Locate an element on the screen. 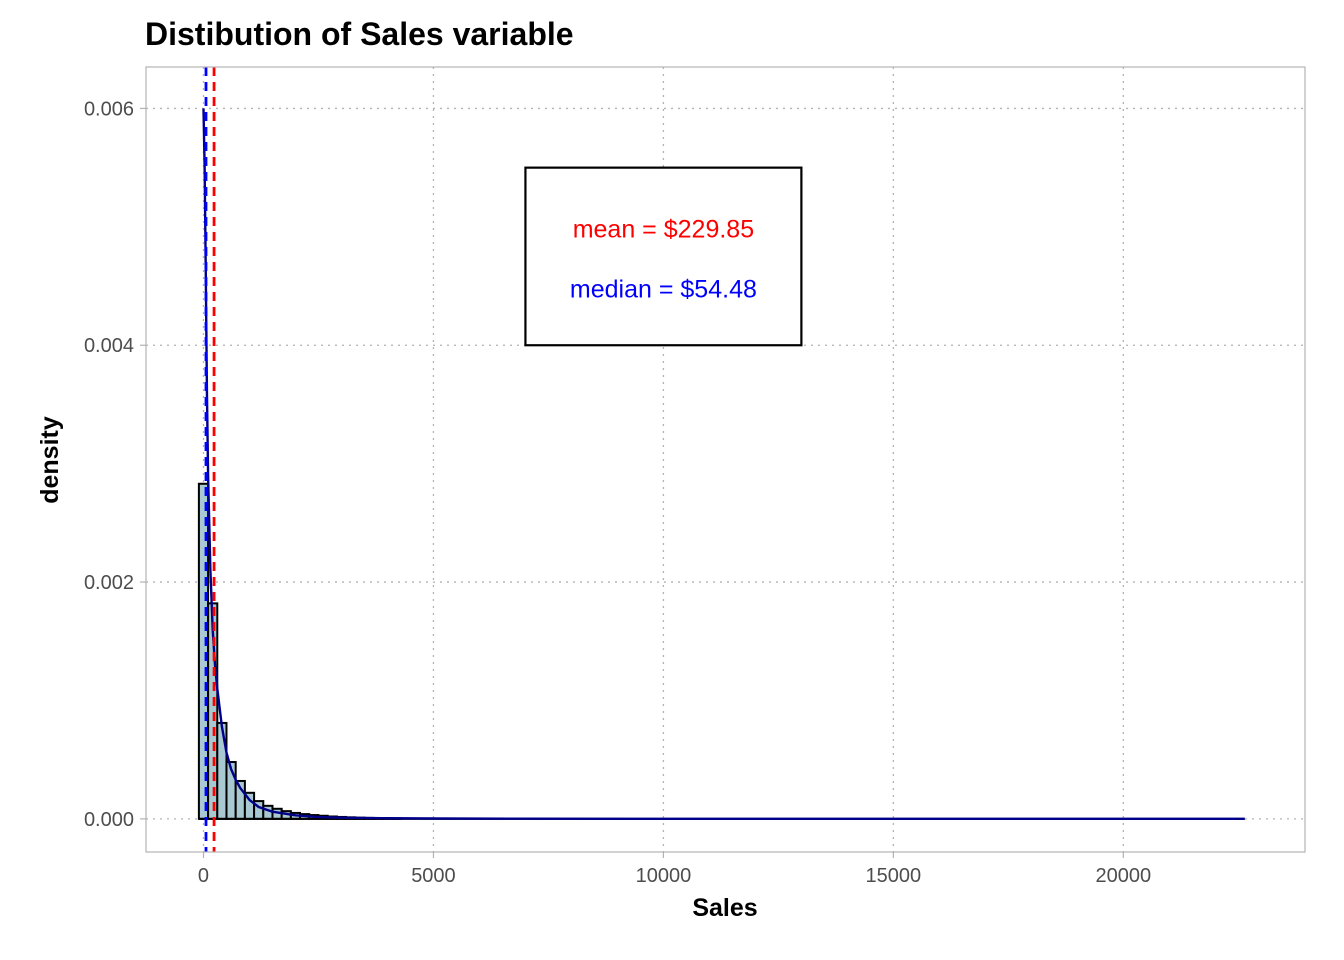 The image size is (1344, 960). y-tick-label: 0.004 is located at coordinates (109, 346).